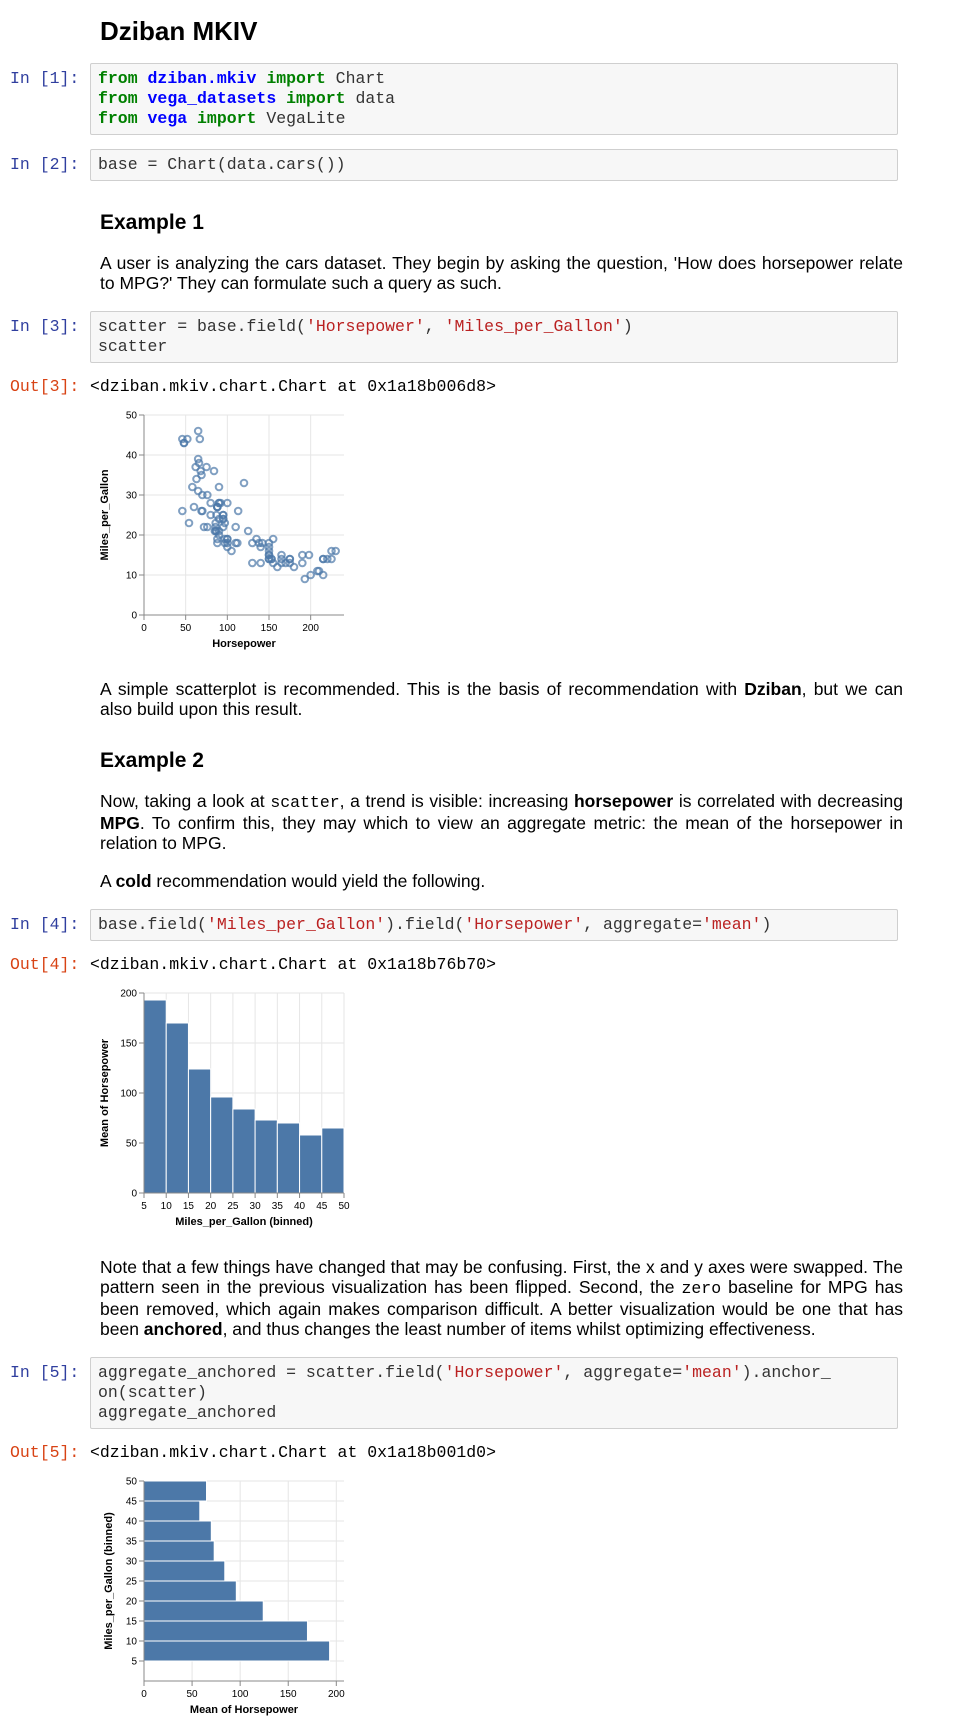 The image size is (954, 1722). What do you see at coordinates (133, 881) in the screenshot?
I see `text-span: cold` at bounding box center [133, 881].